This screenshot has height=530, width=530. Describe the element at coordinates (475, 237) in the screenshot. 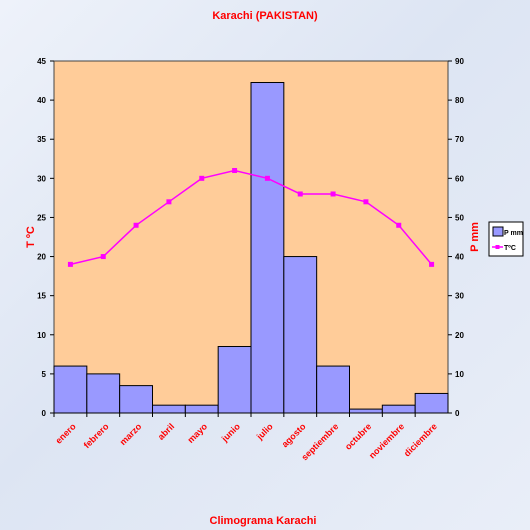

I see `y-axis-label-right: P mm` at that location.